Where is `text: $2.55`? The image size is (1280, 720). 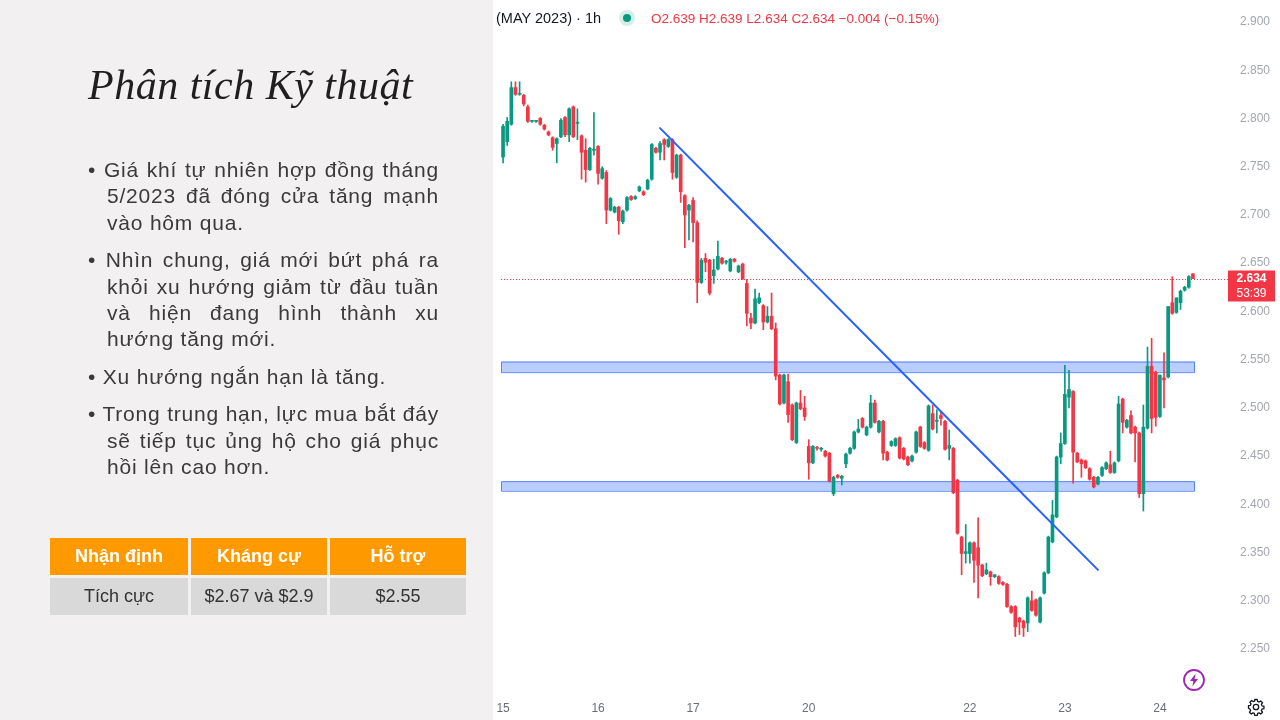 text: $2.55 is located at coordinates (398, 596).